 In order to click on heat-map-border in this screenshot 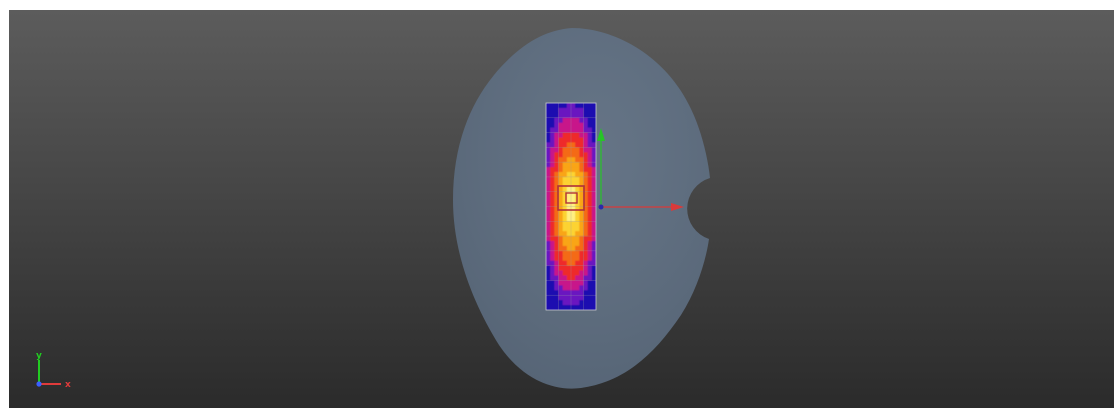, I will do `click(571, 206)`.